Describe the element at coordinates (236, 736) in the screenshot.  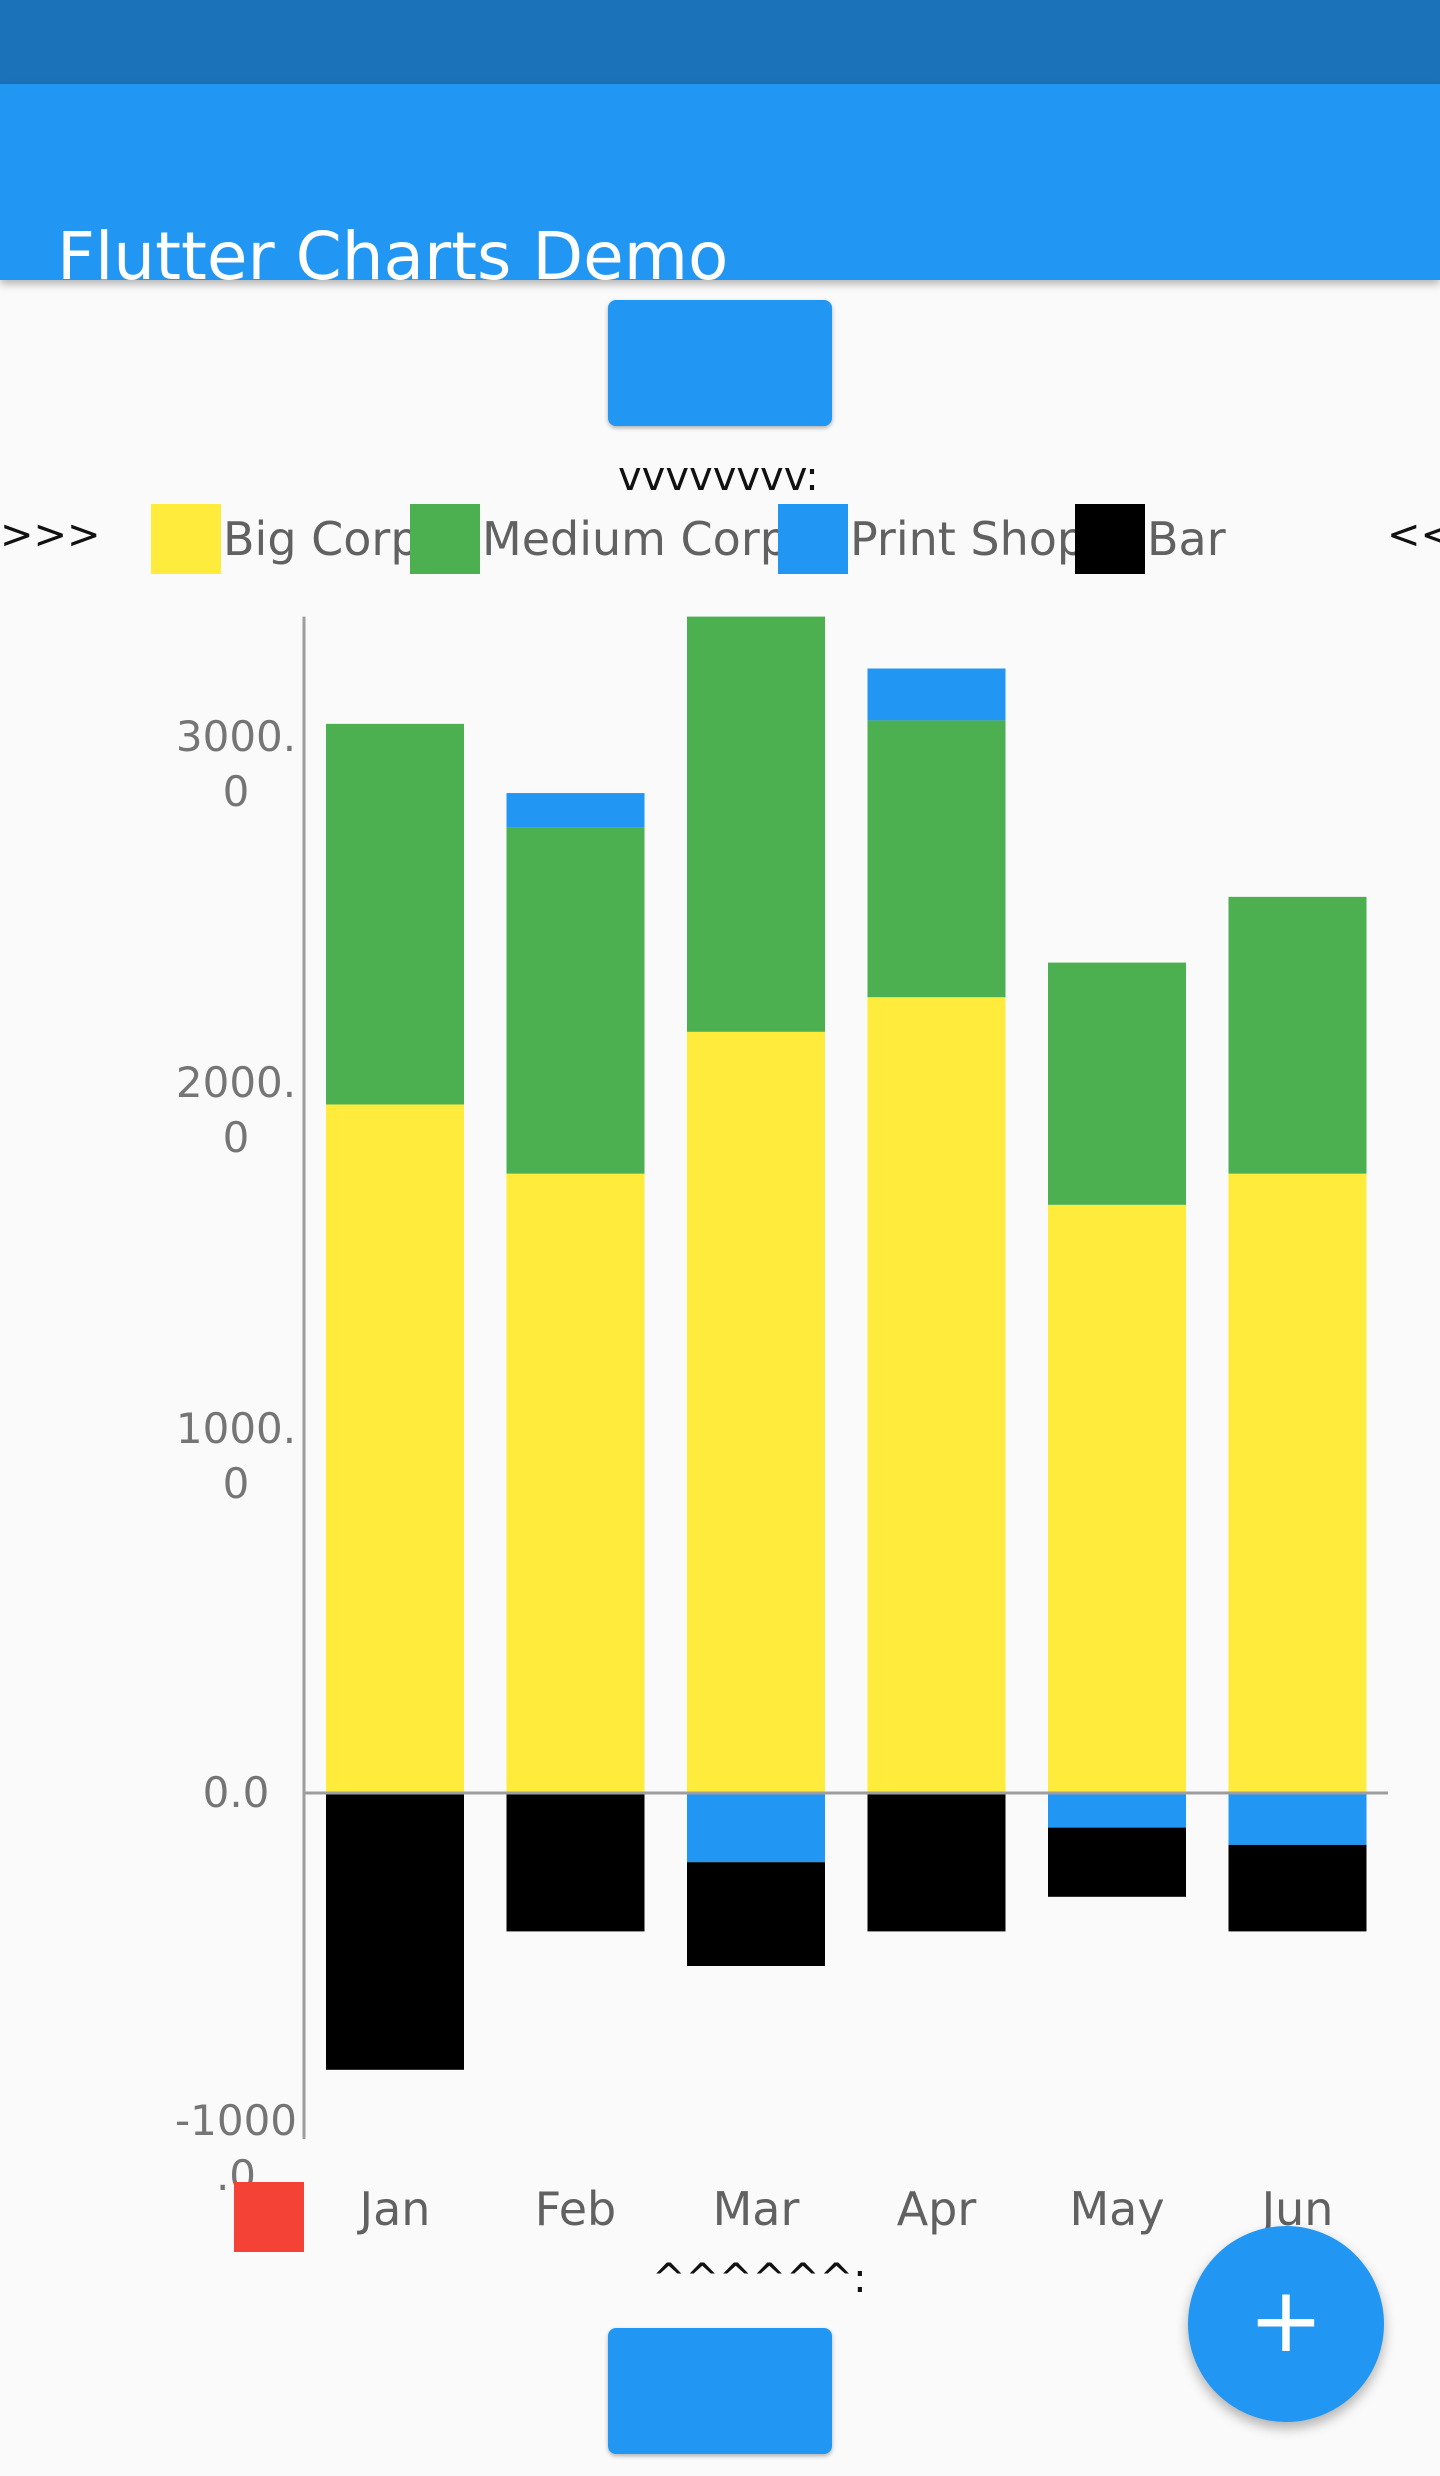
I see `y-tick-label: 3000.` at that location.